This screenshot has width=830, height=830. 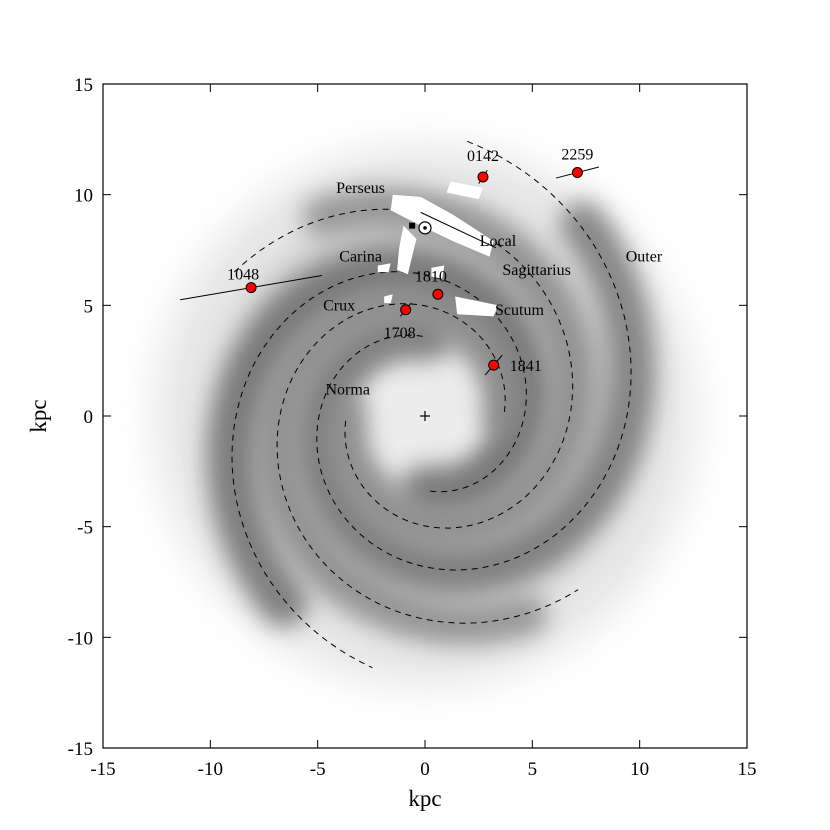 I want to click on local-cloud-patches, so click(x=437, y=249).